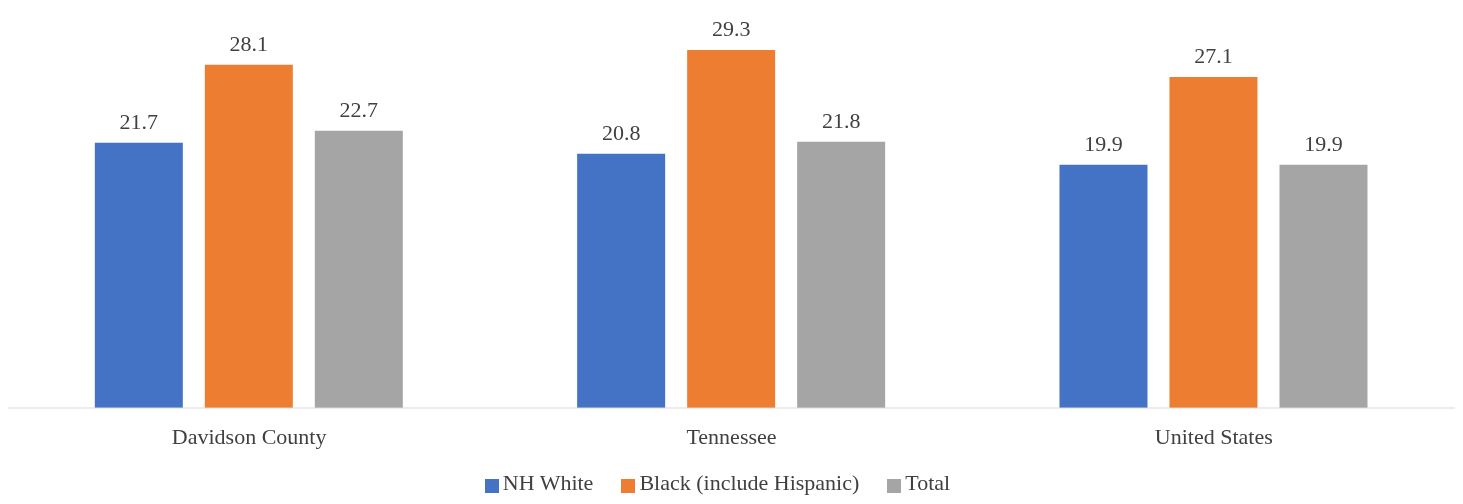 The height and width of the screenshot is (504, 1463). I want to click on x-tick-label: Tennessee, so click(731, 436).